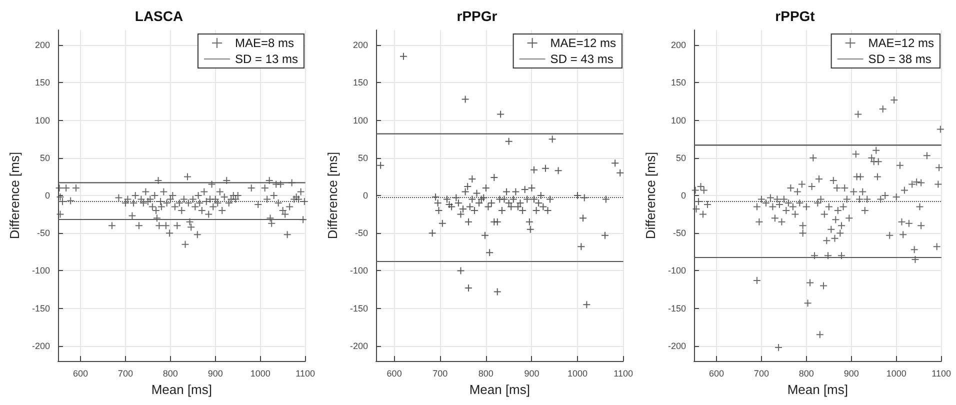  What do you see at coordinates (264, 43) in the screenshot?
I see `legend-label: MAE=8 ms` at bounding box center [264, 43].